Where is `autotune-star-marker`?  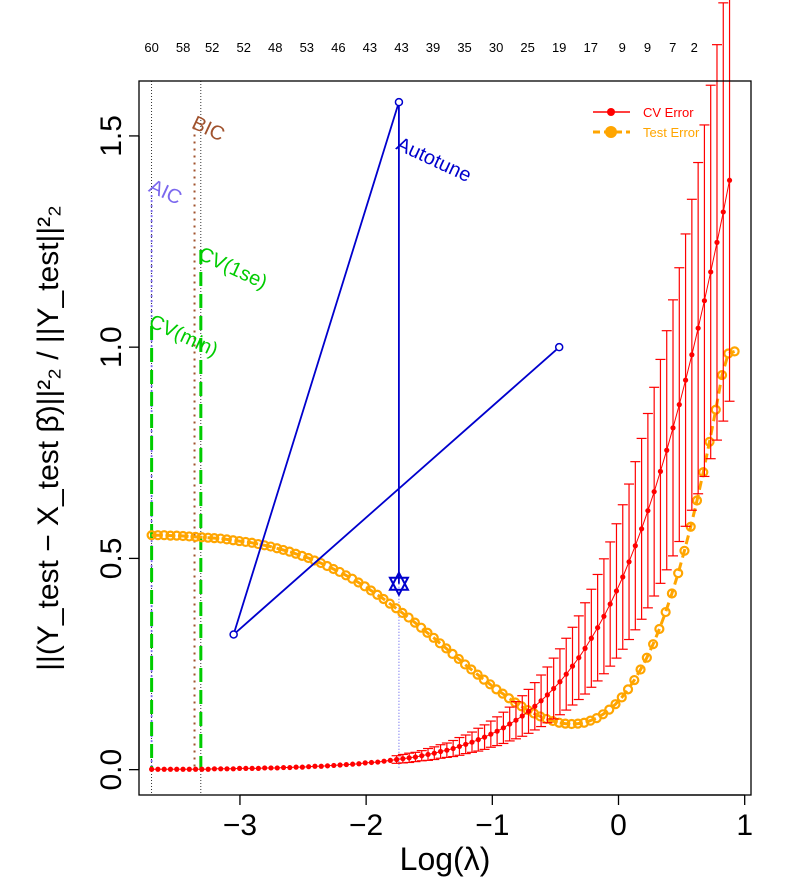 autotune-star-marker is located at coordinates (399, 586).